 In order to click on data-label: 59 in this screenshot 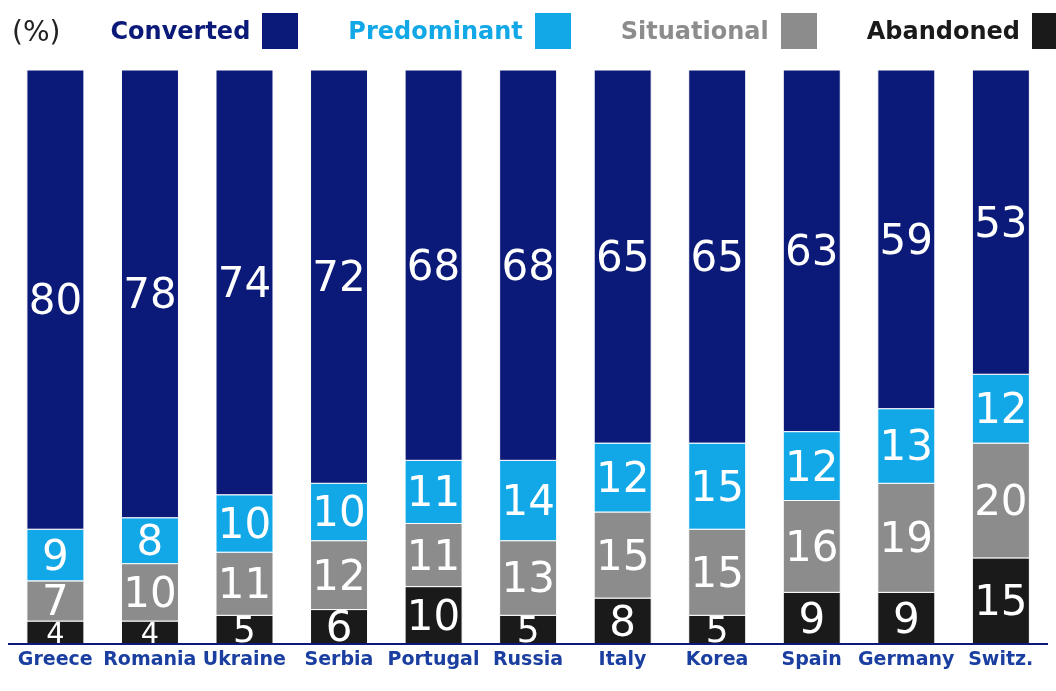, I will do `click(906, 239)`.